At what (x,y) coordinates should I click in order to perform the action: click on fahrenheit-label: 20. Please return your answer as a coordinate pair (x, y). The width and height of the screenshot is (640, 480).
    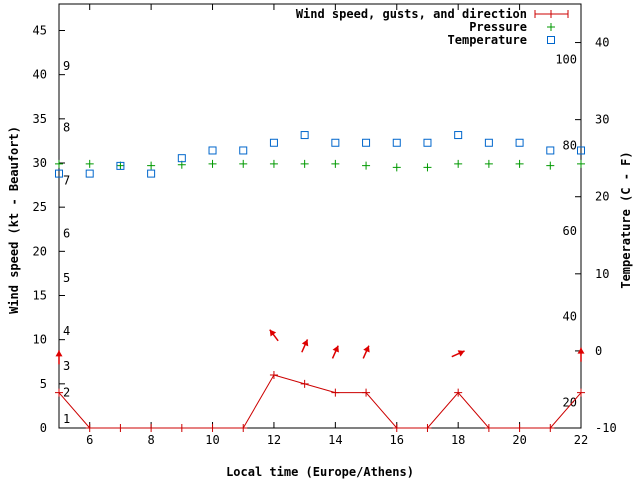
    Looking at the image, I should click on (570, 402).